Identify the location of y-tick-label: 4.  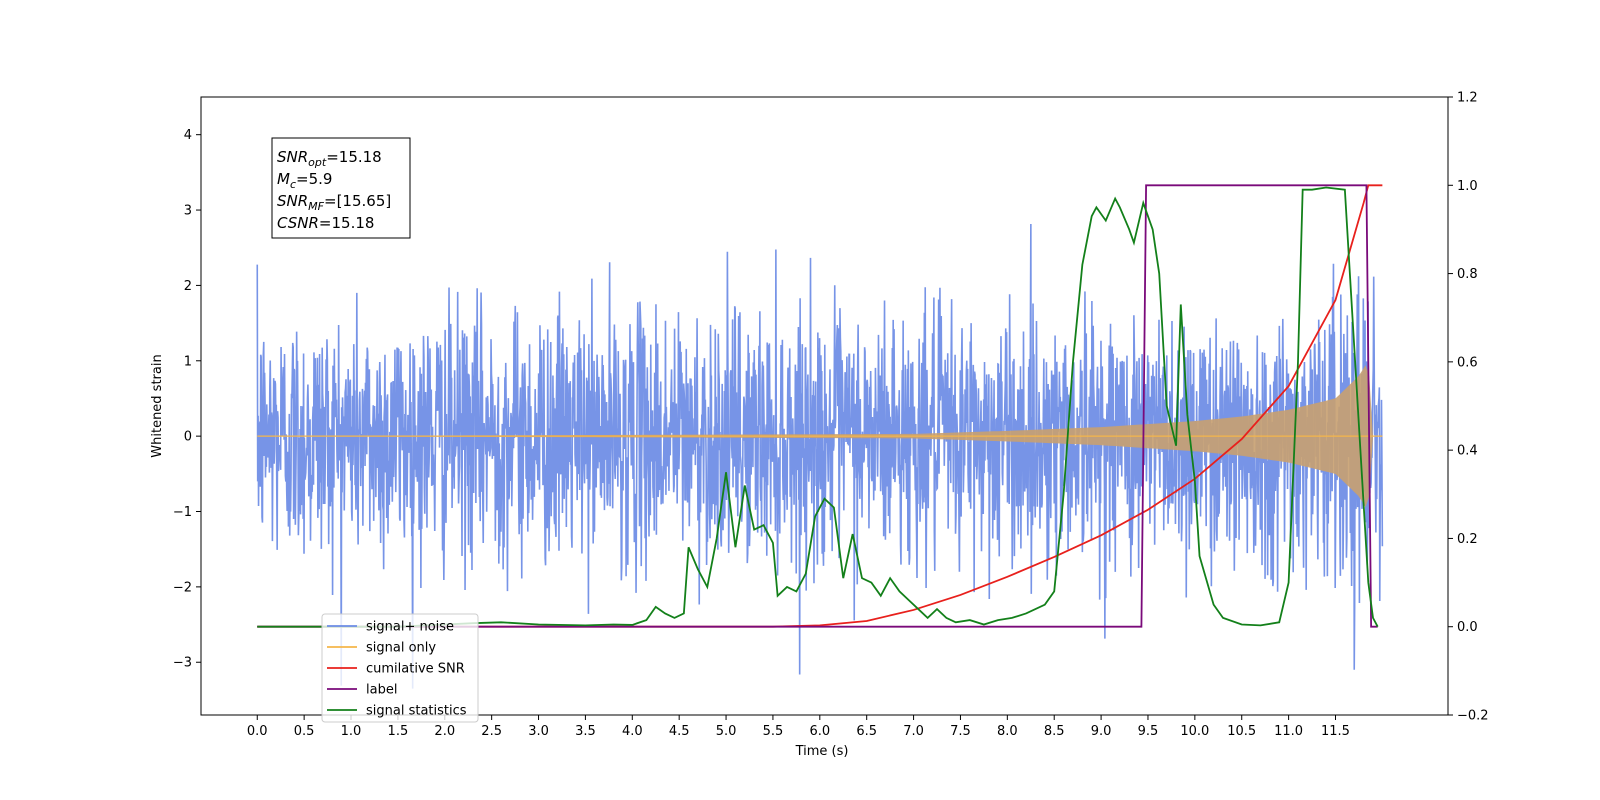
(188, 135).